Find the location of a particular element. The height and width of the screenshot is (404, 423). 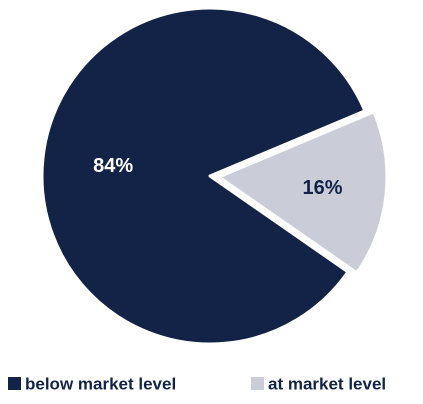

legend-label-below-market-level: below market level is located at coordinates (100, 384).